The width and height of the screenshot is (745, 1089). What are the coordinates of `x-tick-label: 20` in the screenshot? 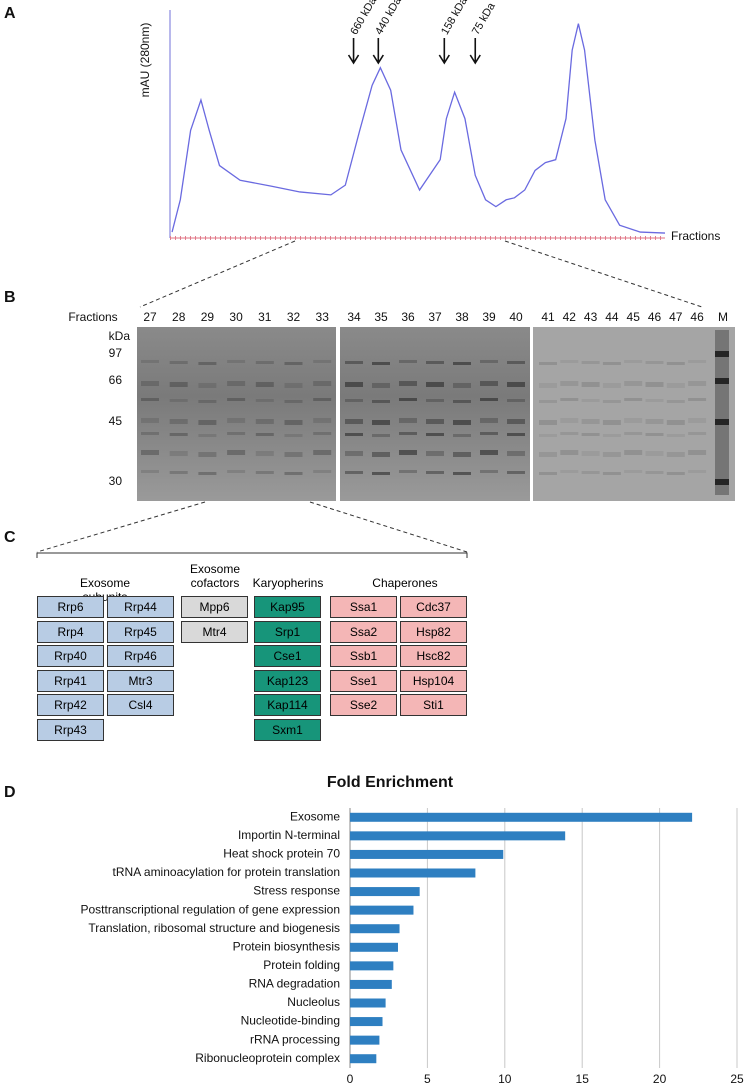 It's located at (660, 1079).